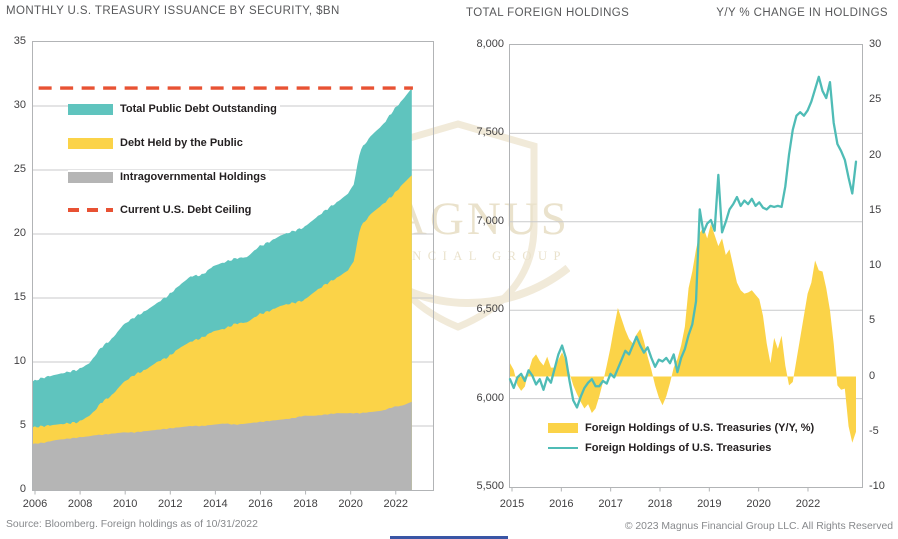  What do you see at coordinates (125, 504) in the screenshot?
I see `x-axis-tick-label: 2010` at bounding box center [125, 504].